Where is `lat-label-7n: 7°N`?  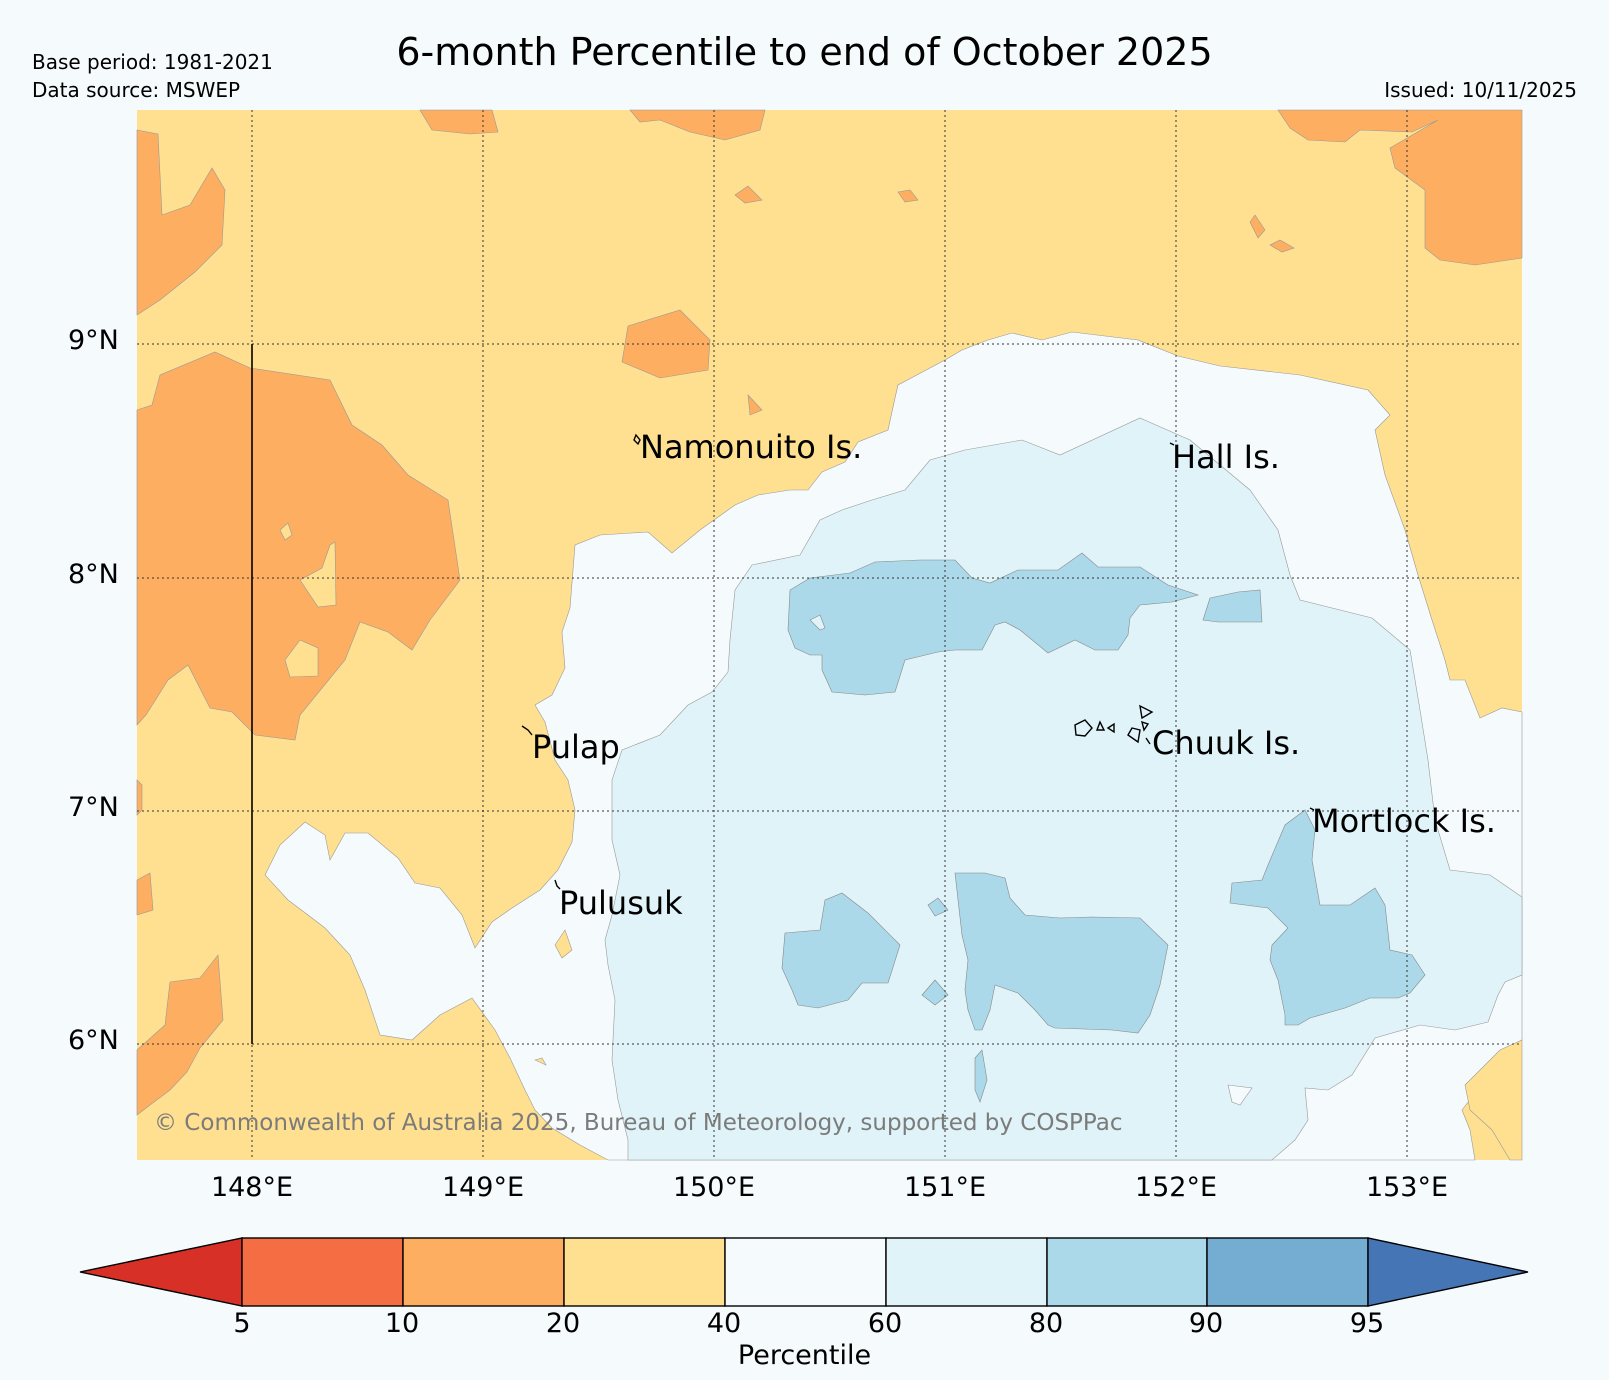 lat-label-7n: 7°N is located at coordinates (93, 807).